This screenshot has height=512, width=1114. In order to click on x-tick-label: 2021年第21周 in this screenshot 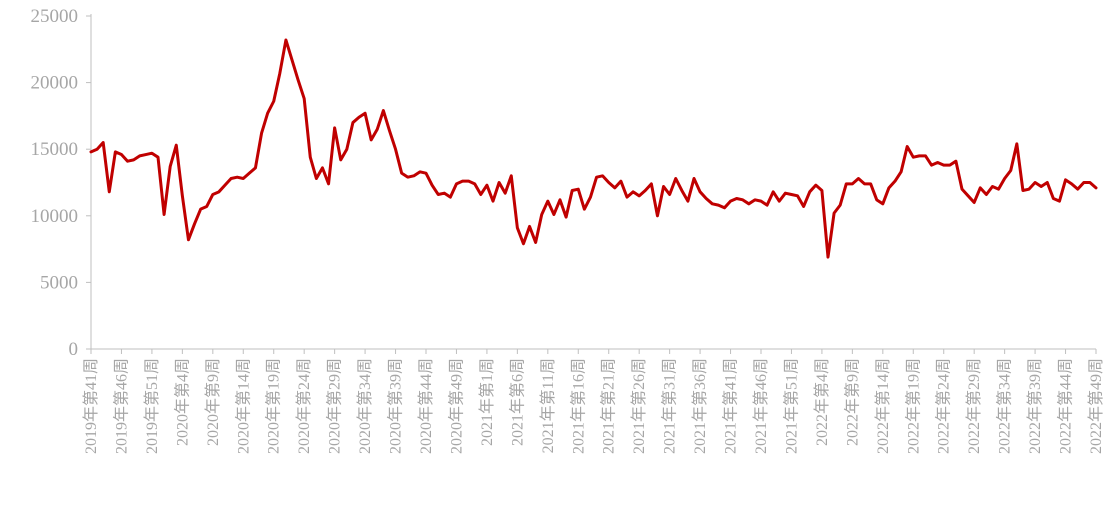, I will do `click(609, 406)`.